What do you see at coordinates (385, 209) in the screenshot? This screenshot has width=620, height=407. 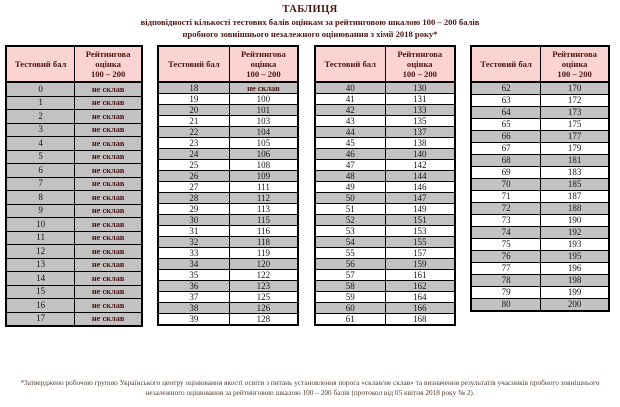 I see `table-row: 51 149` at bounding box center [385, 209].